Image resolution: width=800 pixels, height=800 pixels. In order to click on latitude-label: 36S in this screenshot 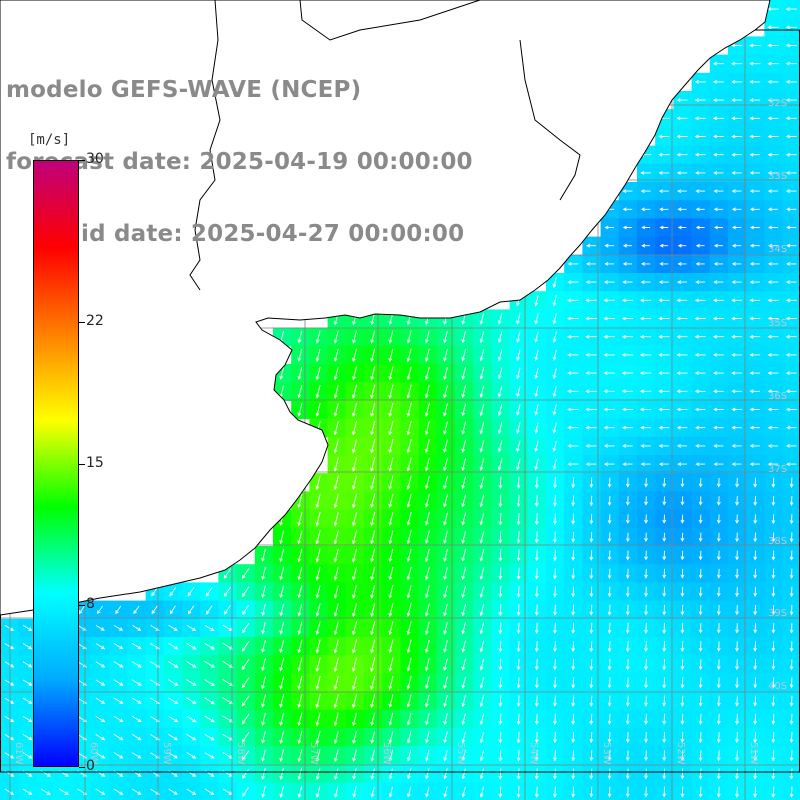, I will do `click(777, 396)`.